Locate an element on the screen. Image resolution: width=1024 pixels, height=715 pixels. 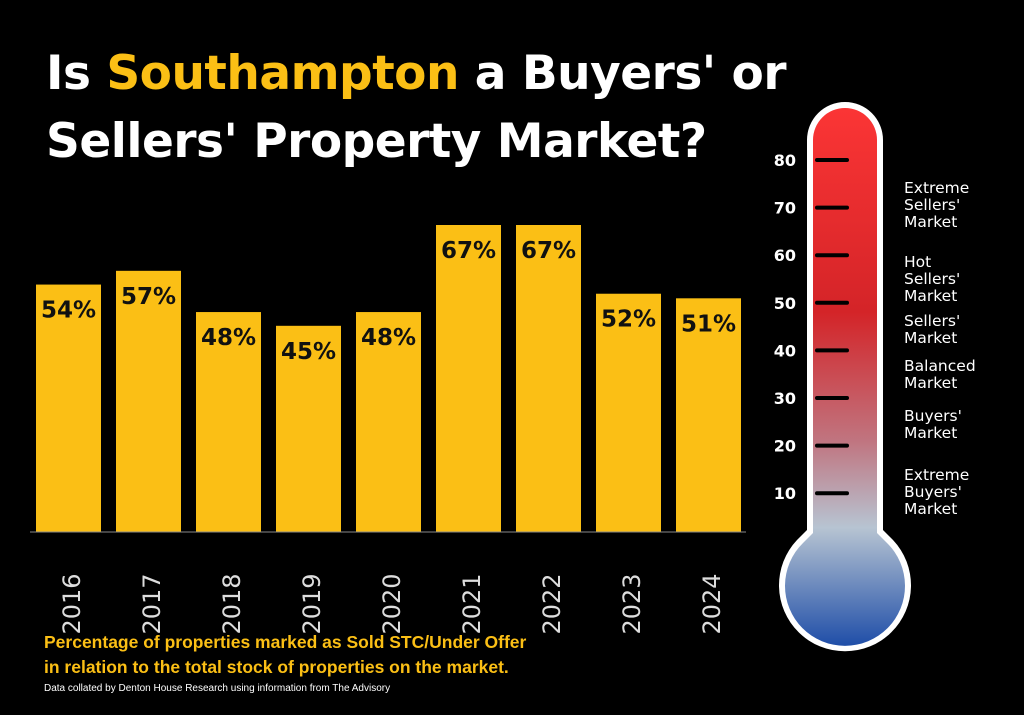
data-label: 57% is located at coordinates (148, 297).